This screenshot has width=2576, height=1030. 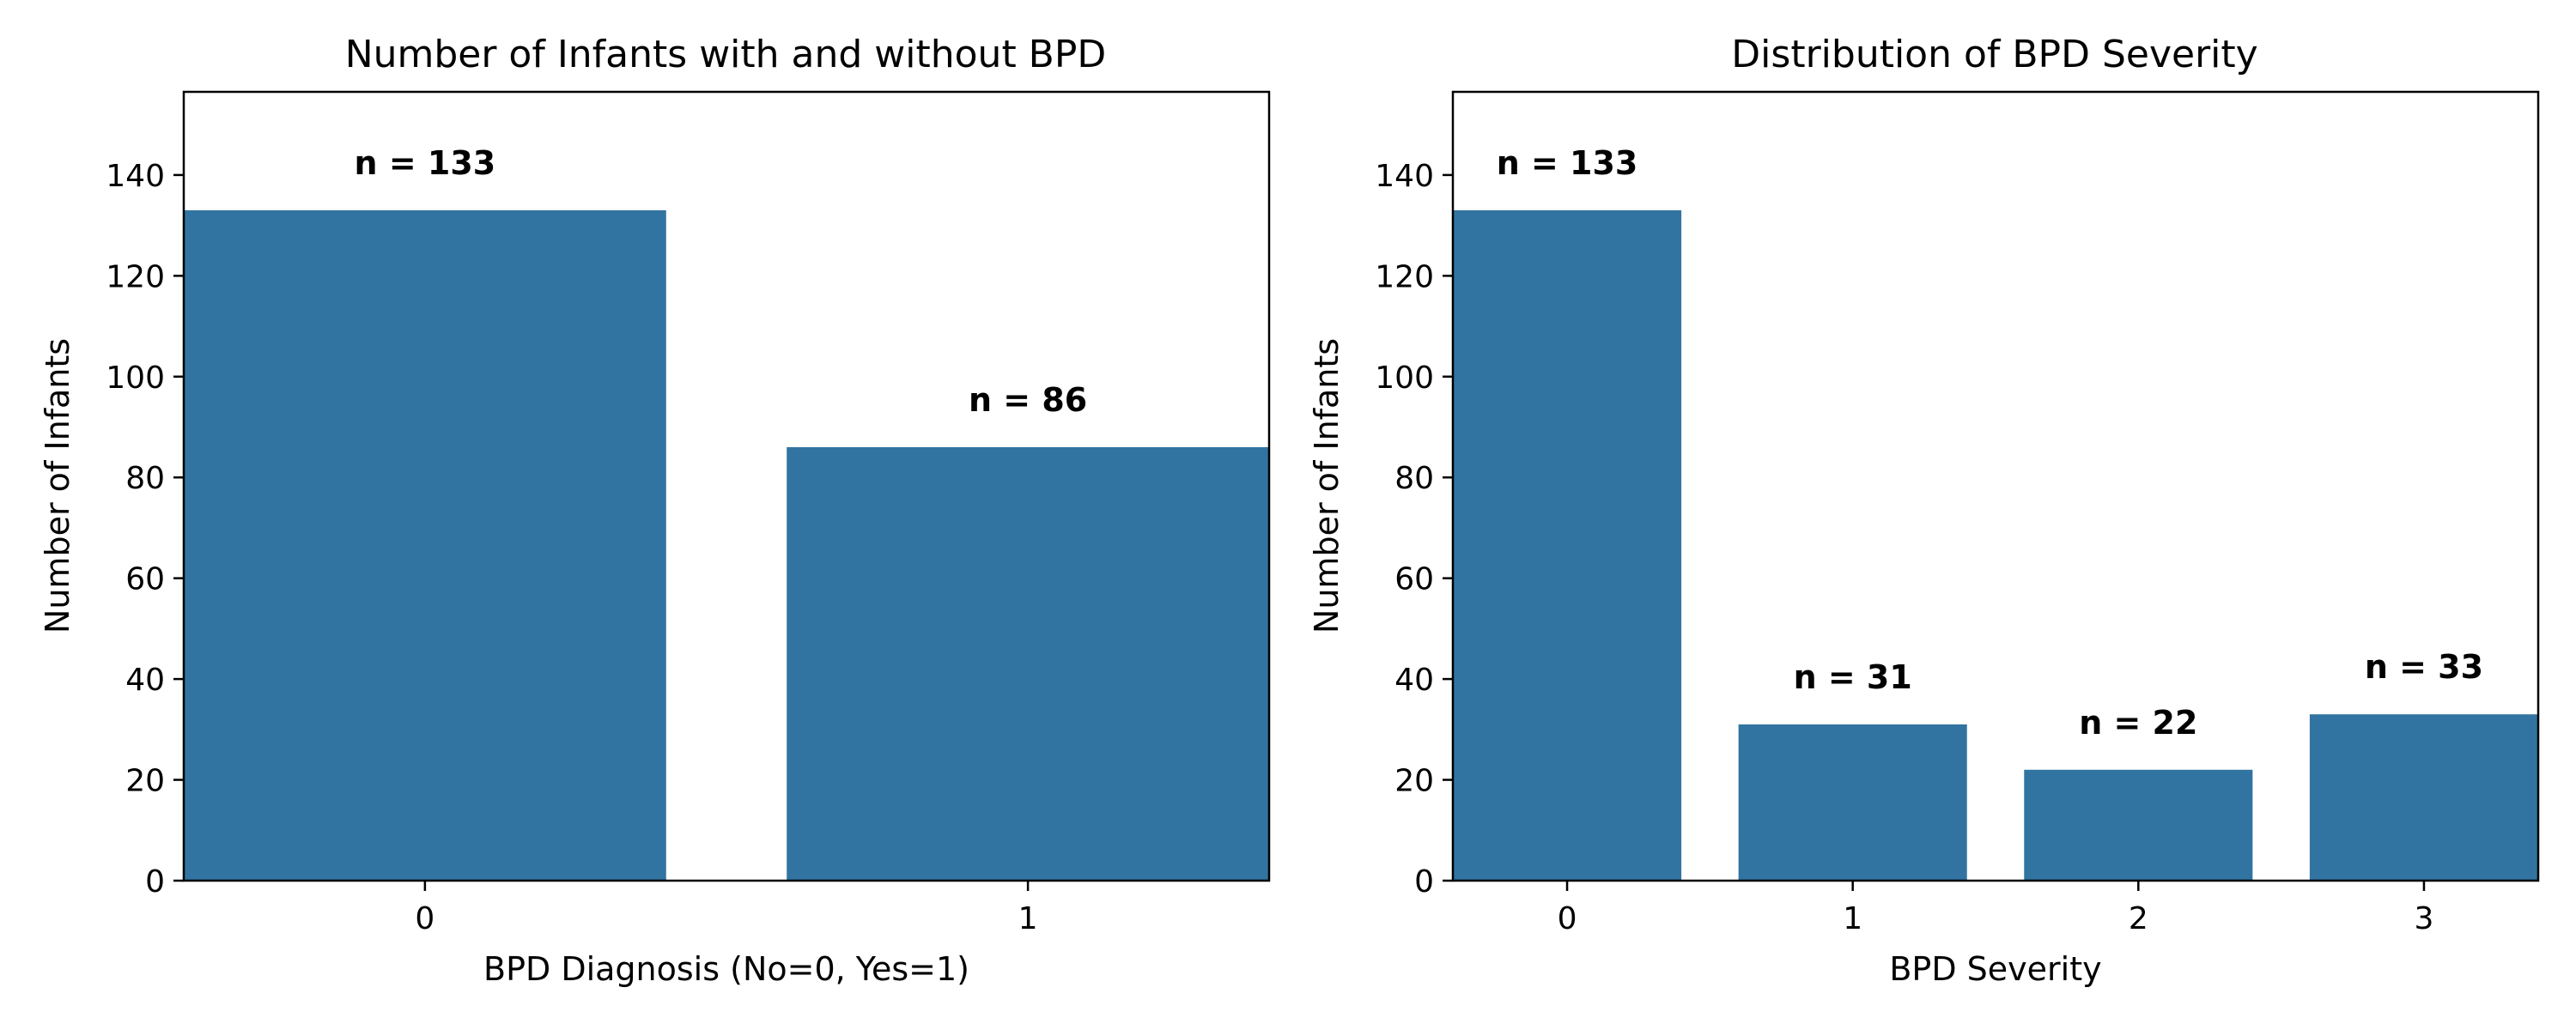 I want to click on chart-title: Distribution of BPD Severity, so click(x=1994, y=54).